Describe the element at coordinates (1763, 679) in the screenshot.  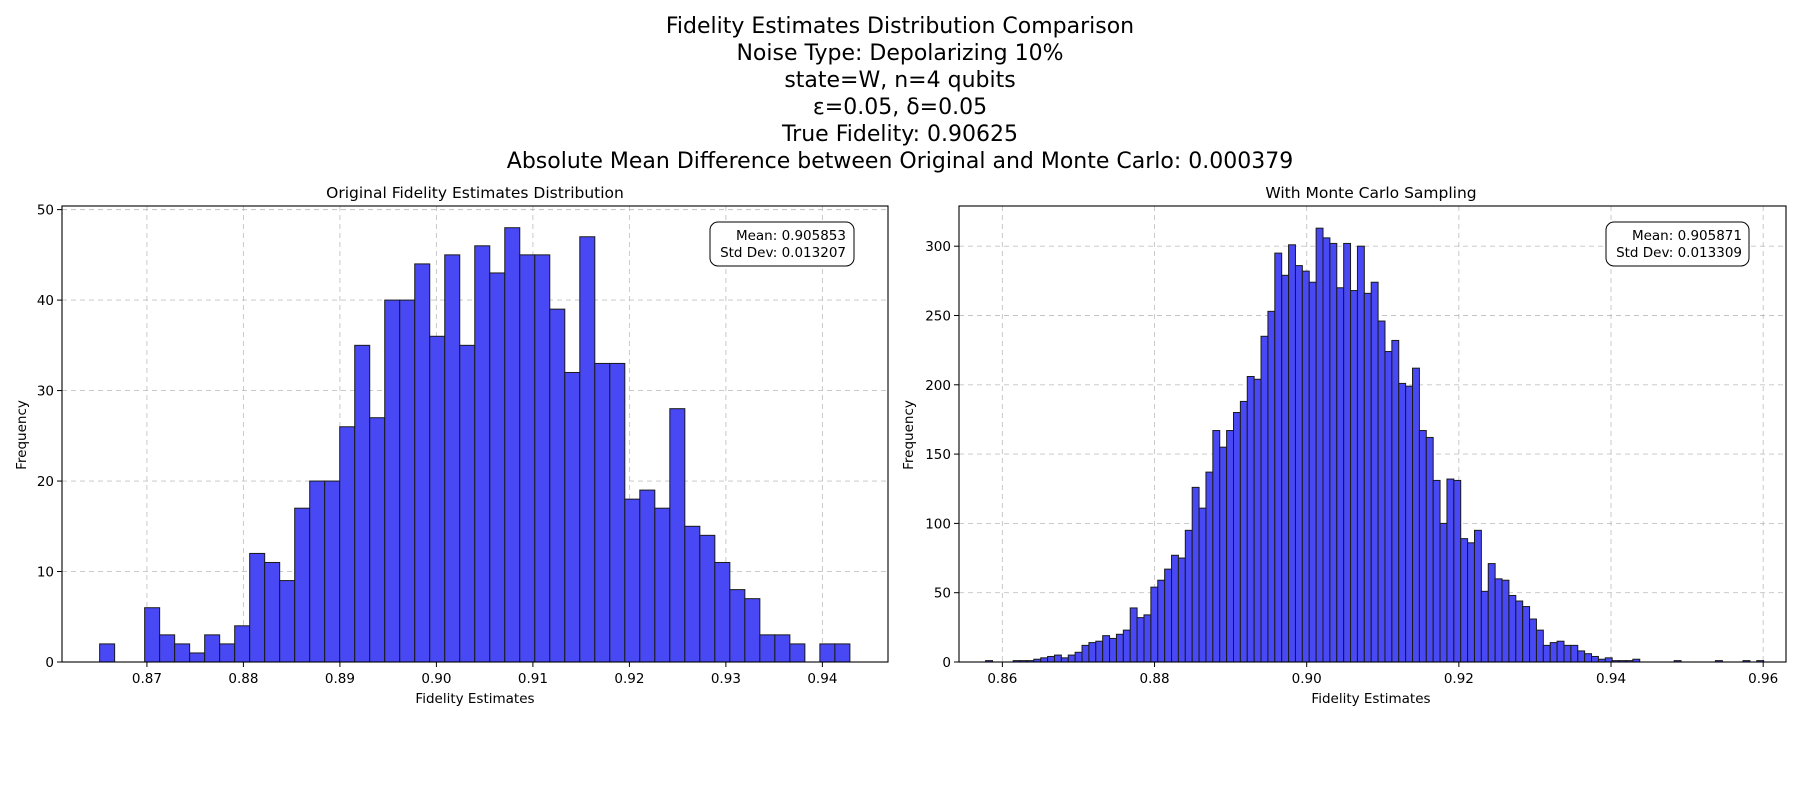
I see `right-x-tick-label: 0.96` at that location.